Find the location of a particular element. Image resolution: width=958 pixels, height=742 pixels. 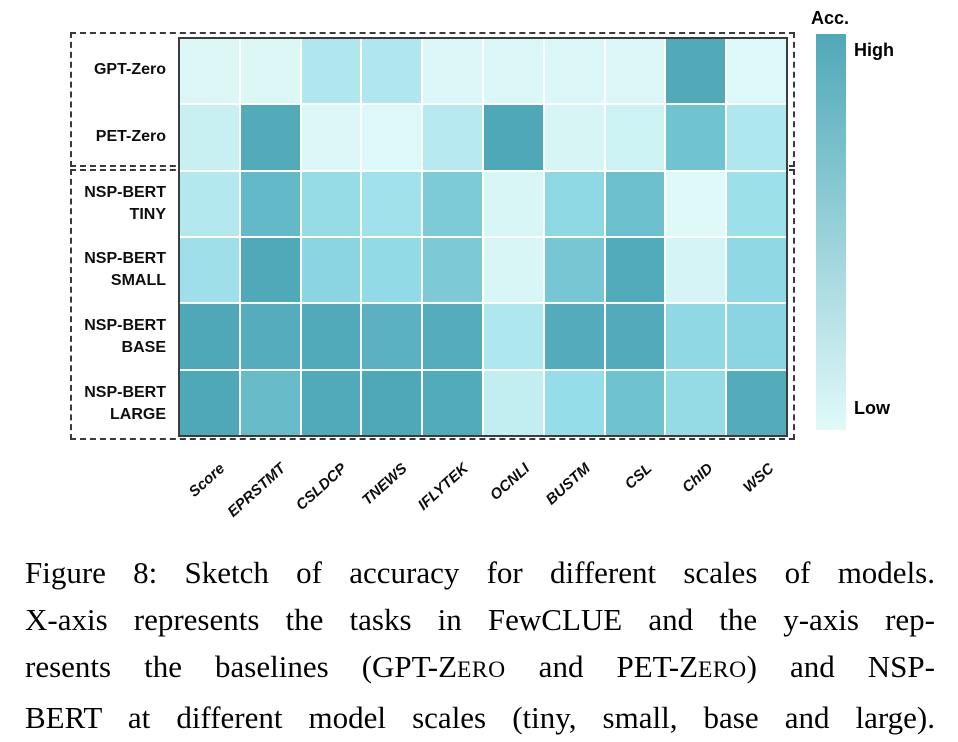

y-axis-label: NSP-BERT TINY is located at coordinates (125, 203).